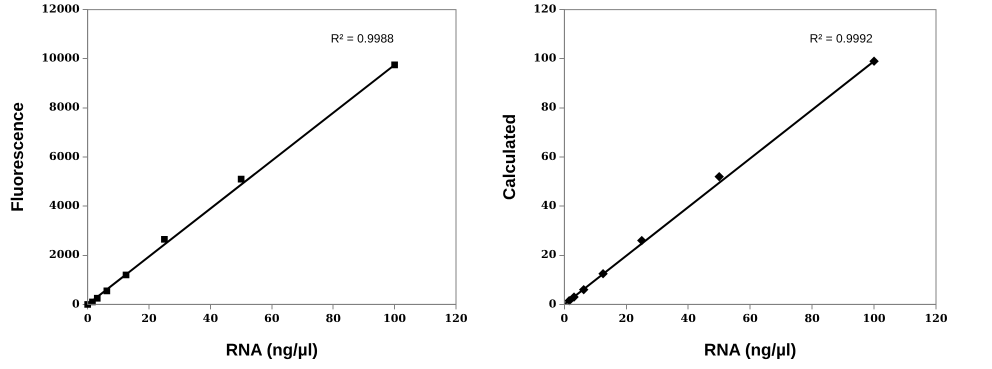  What do you see at coordinates (60, 58) in the screenshot?
I see `y-tick-label: 10000` at bounding box center [60, 58].